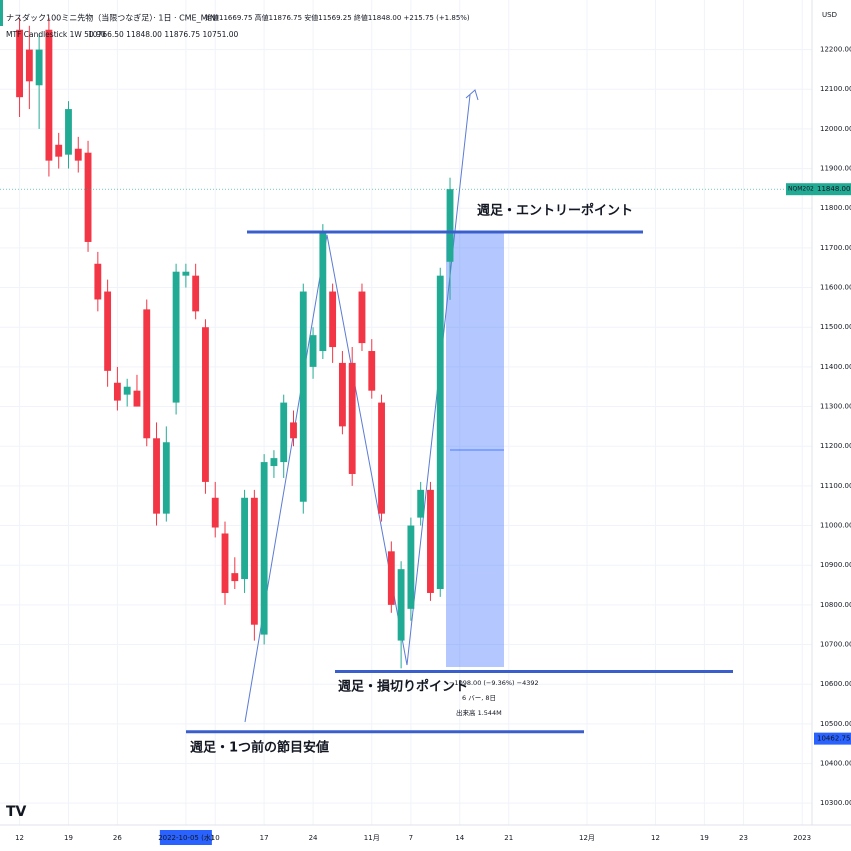 This screenshot has width=851, height=851. I want to click on logo: TV, so click(16, 812).